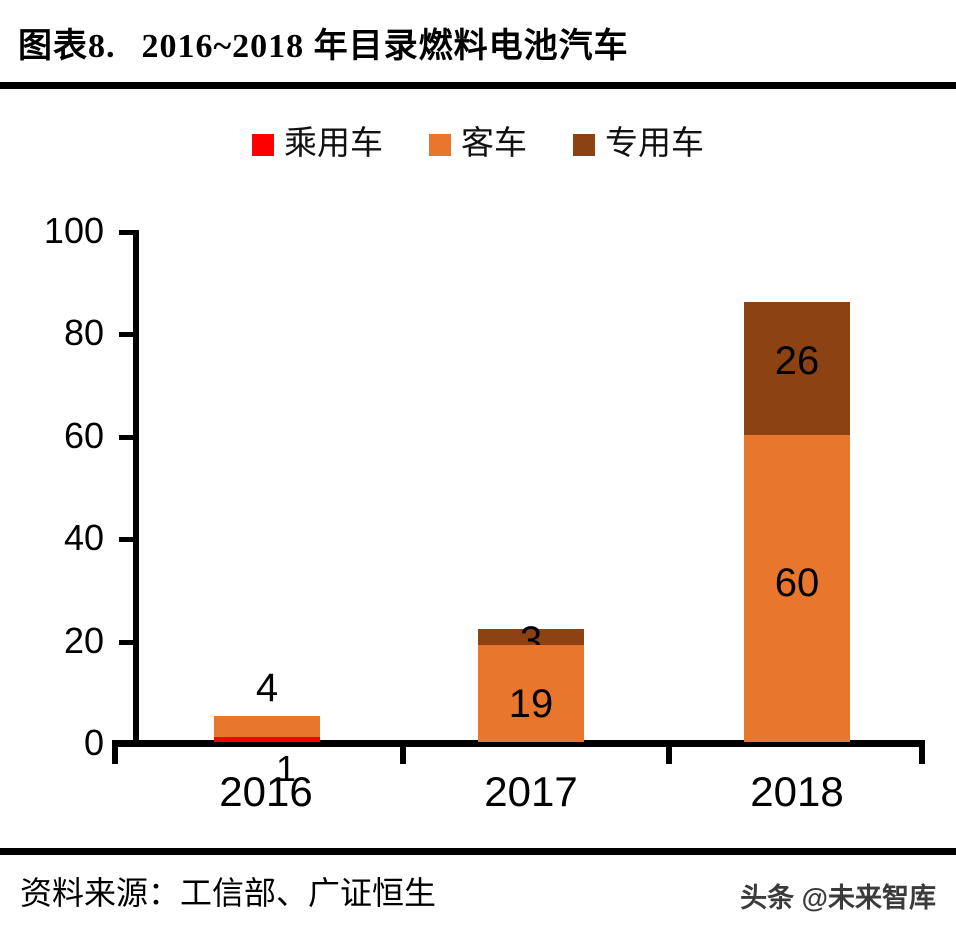  I want to click on page-title: 图表8. 2016~2018 年目录燃料电池汽车, so click(323, 42).